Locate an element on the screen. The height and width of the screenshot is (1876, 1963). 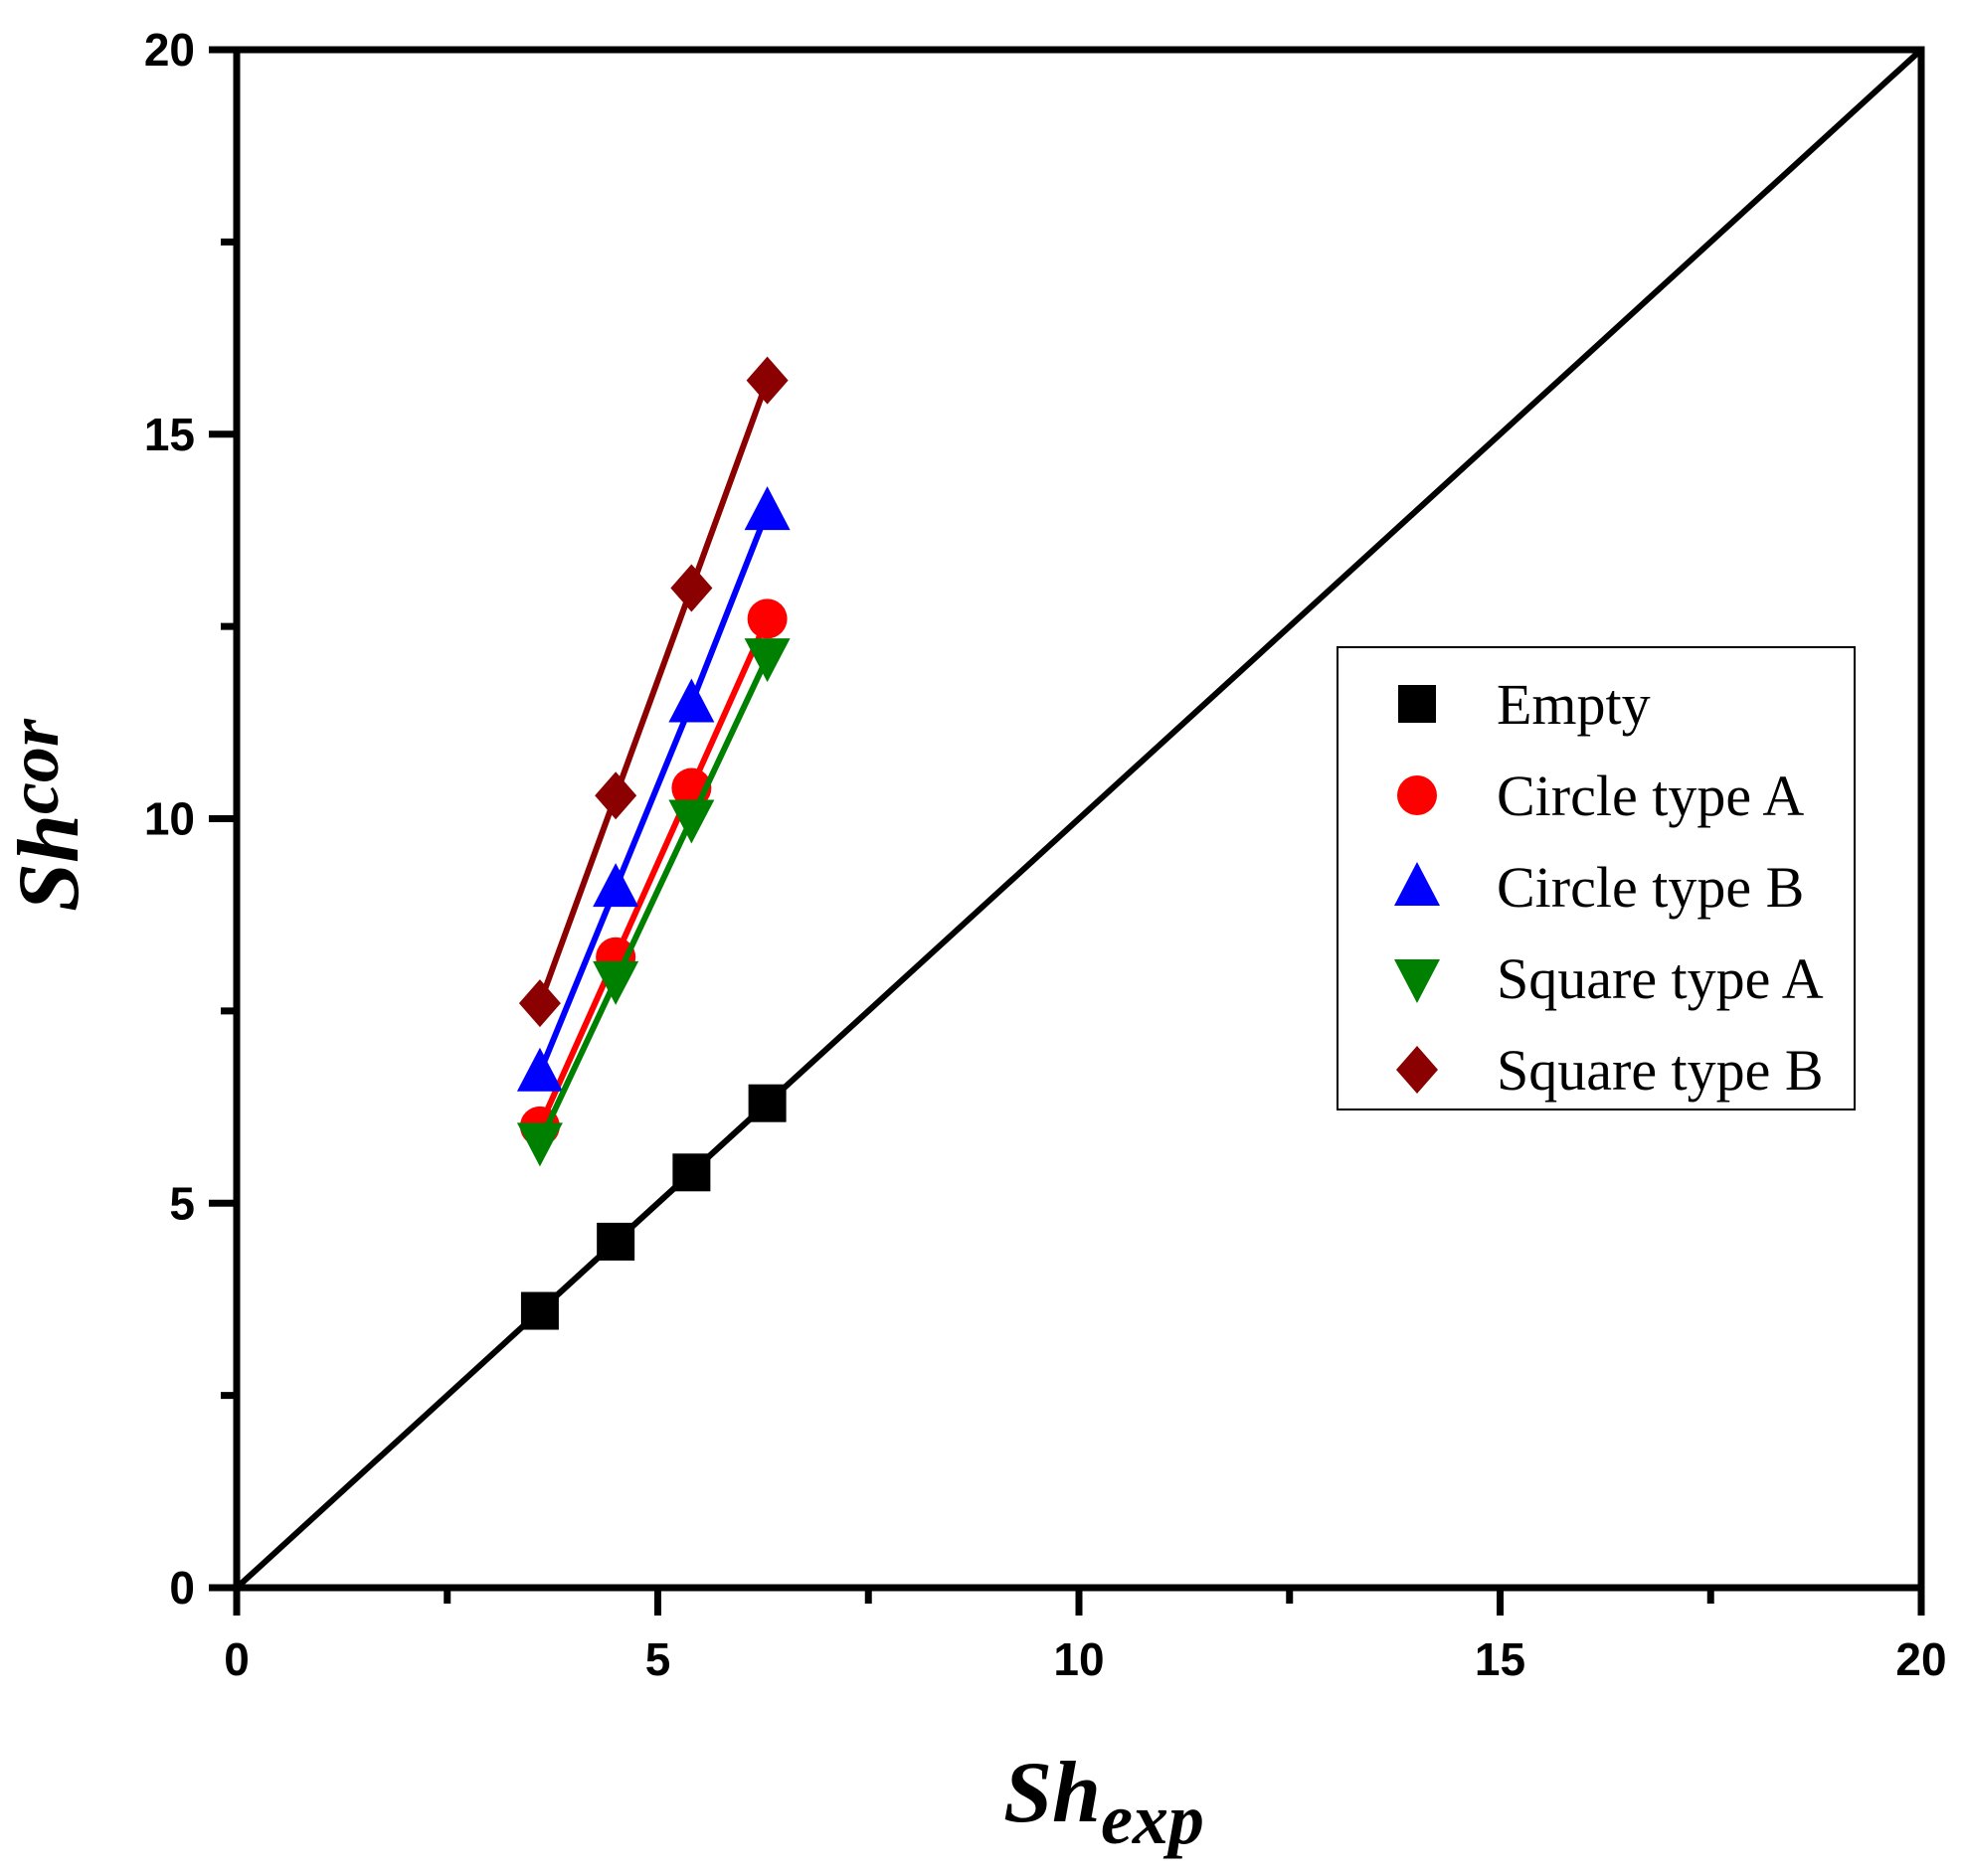
legend-item-square-type-a: Square type A is located at coordinates (1609, 978).